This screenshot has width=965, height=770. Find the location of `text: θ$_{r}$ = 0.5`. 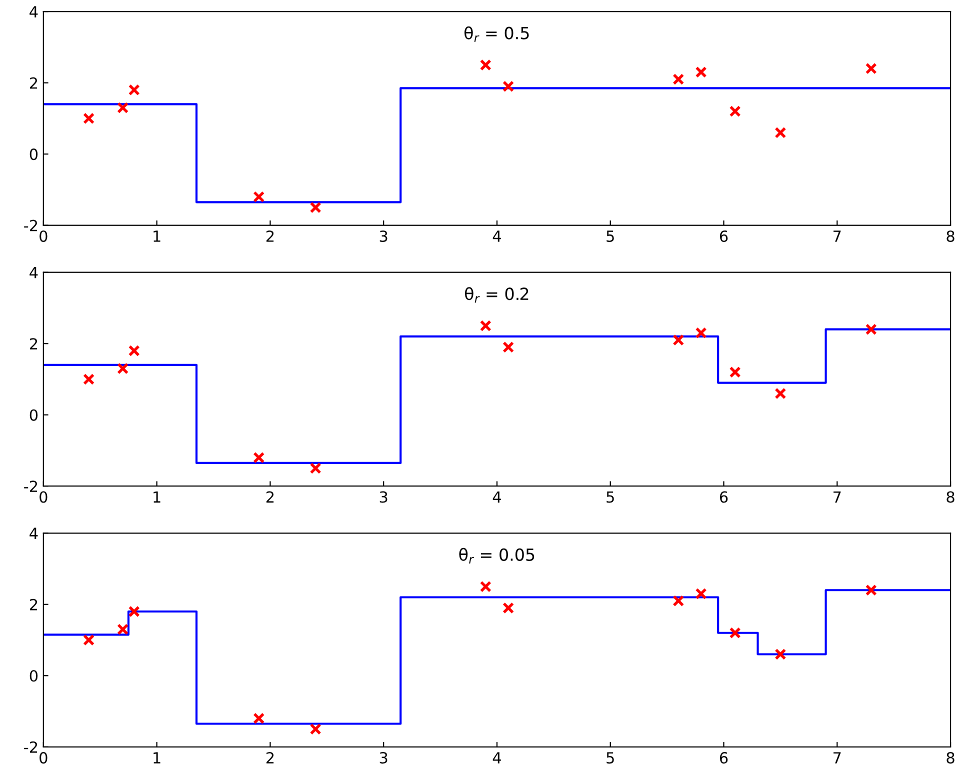

text: θ$_{r}$ = 0.5 is located at coordinates (496, 34).